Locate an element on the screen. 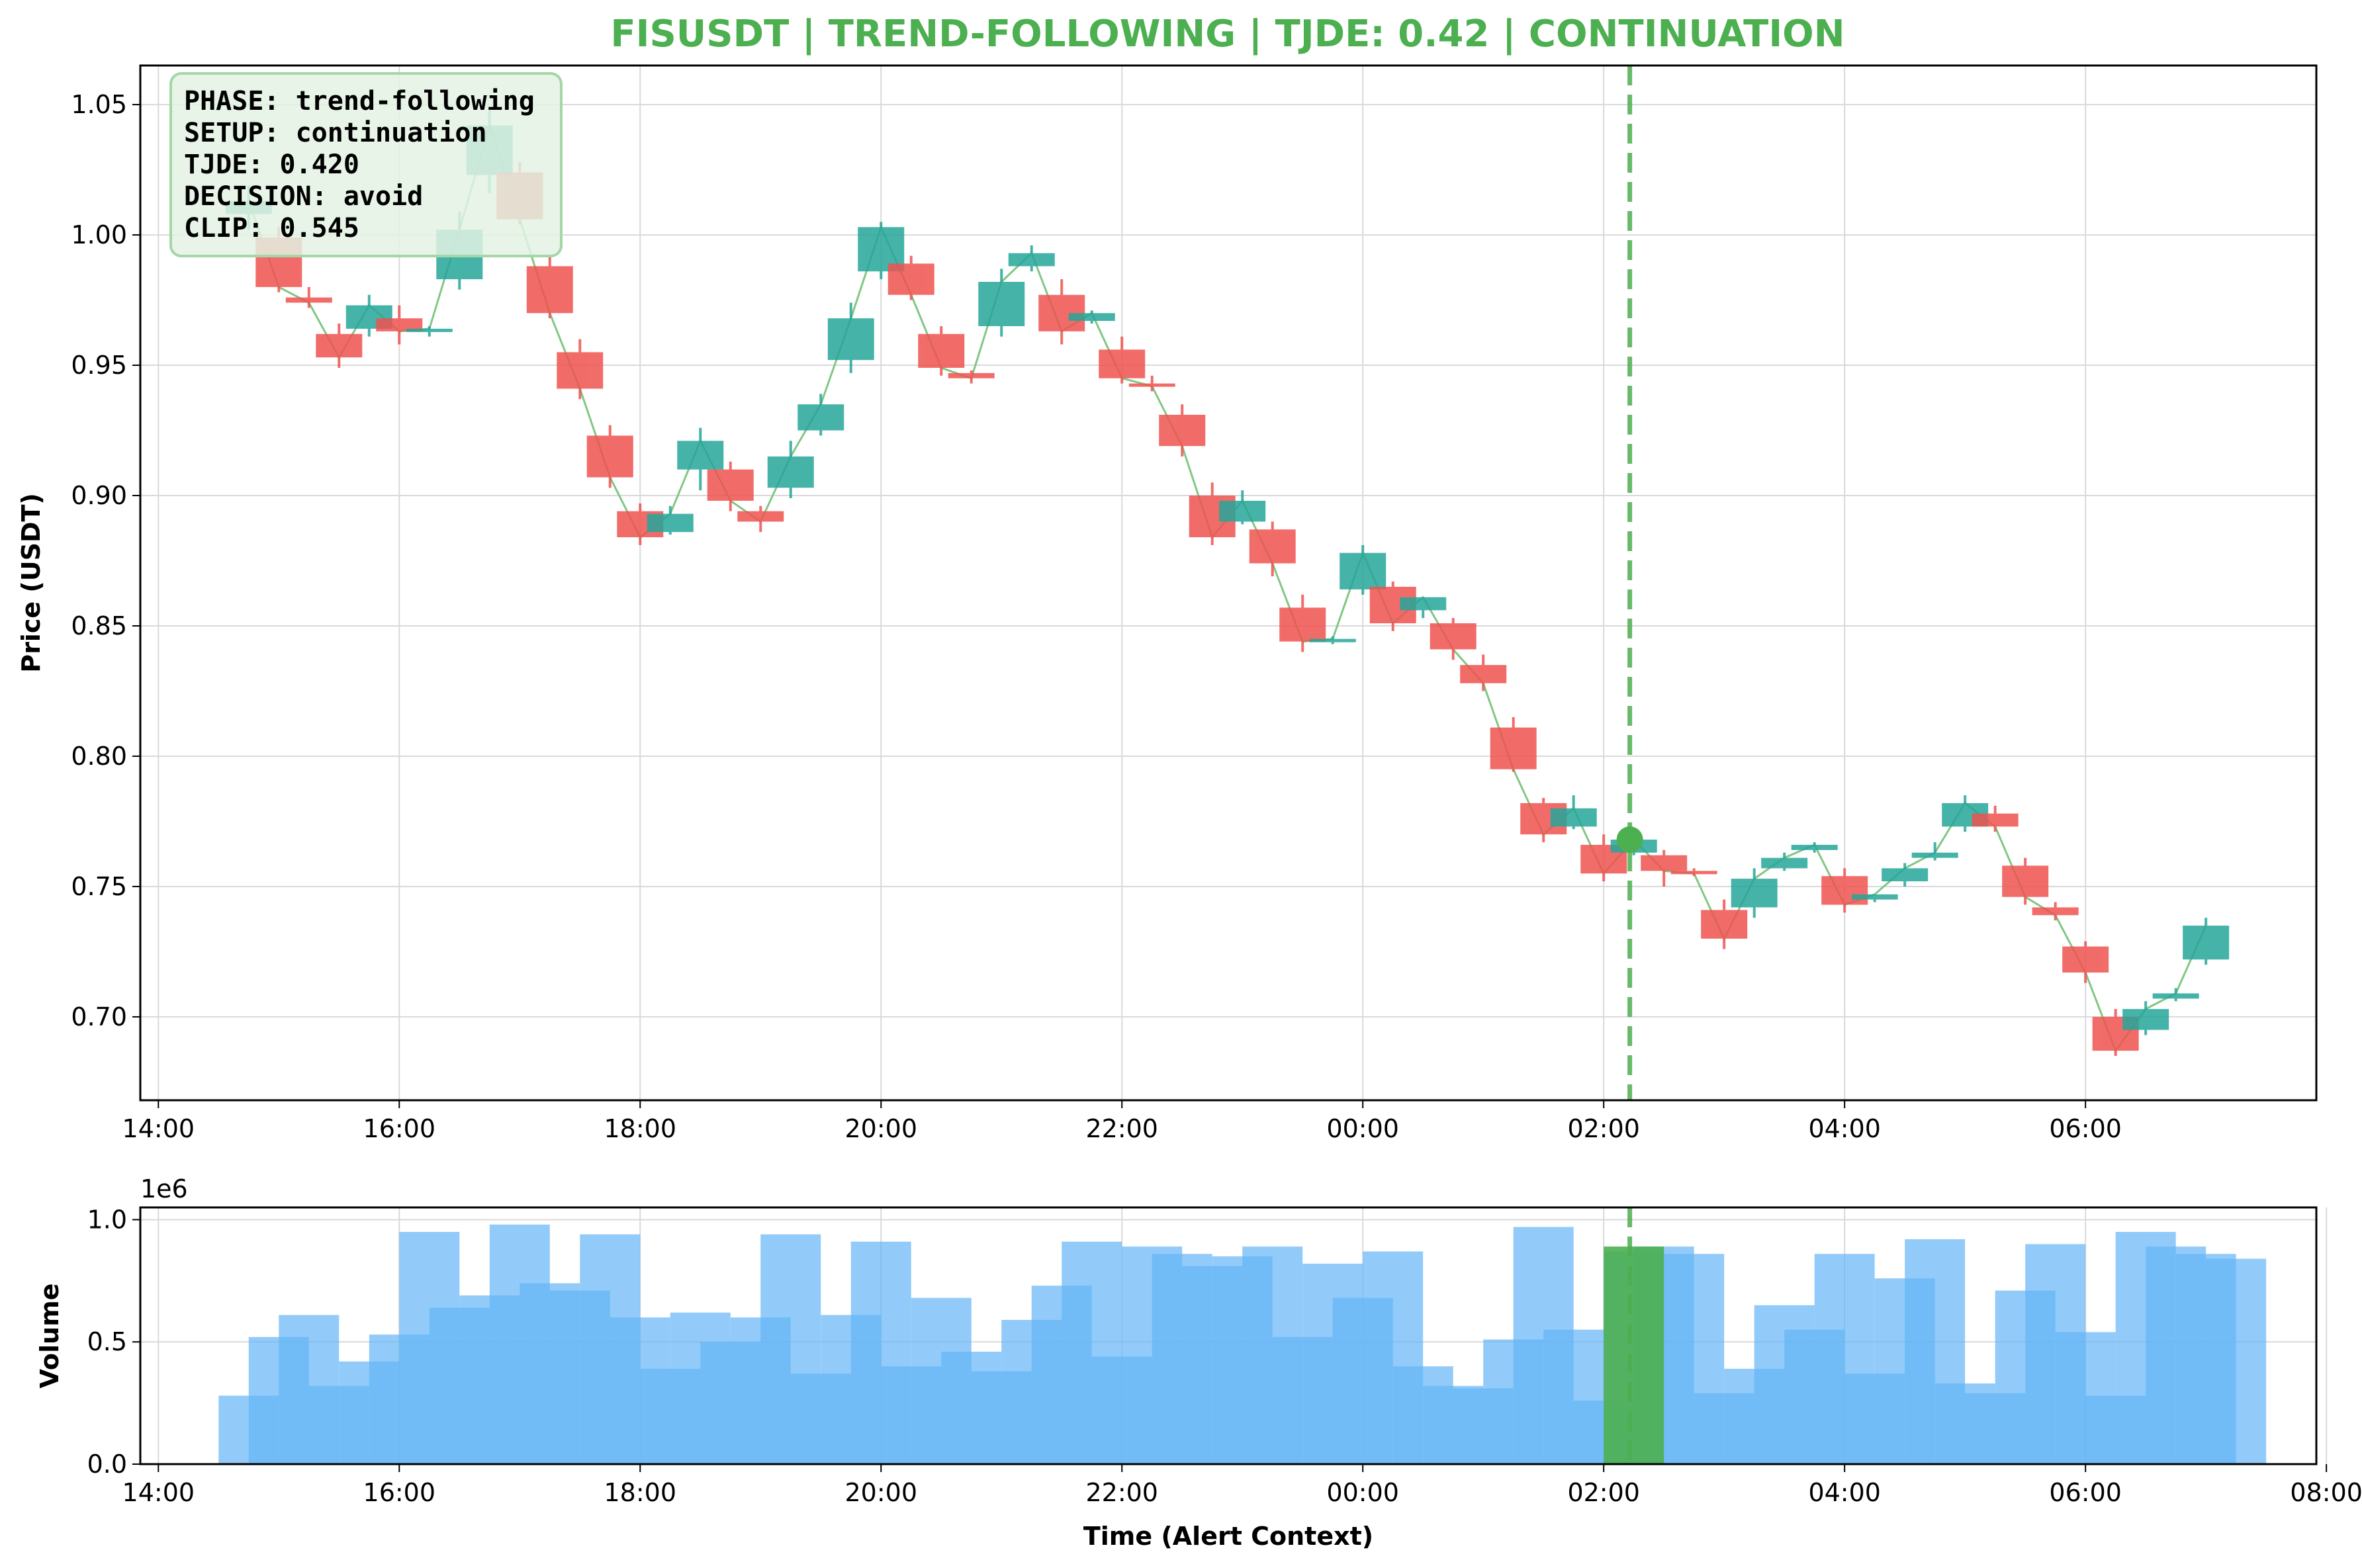  info-decision: DECISION: avoid is located at coordinates (303, 197).